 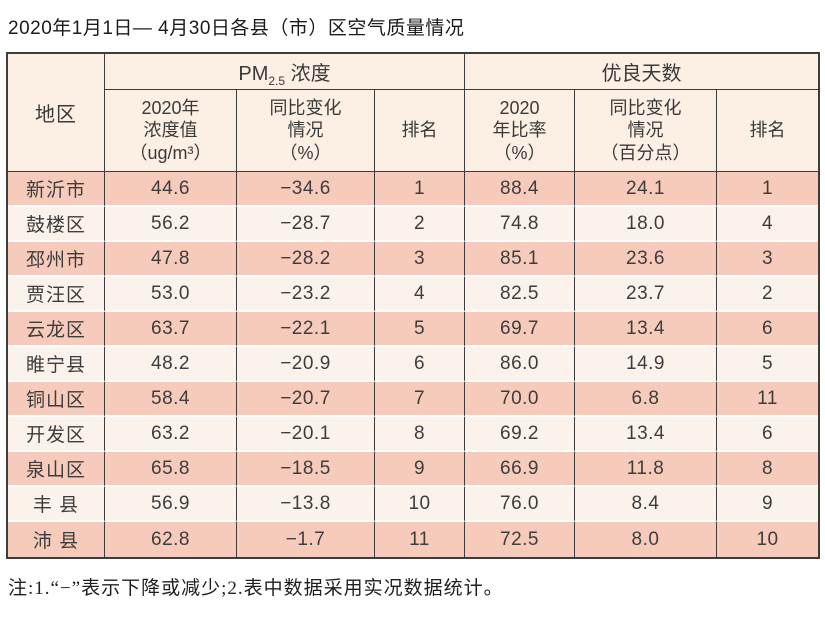 What do you see at coordinates (306, 224) in the screenshot?
I see `pm25-change-cell: −28.7` at bounding box center [306, 224].